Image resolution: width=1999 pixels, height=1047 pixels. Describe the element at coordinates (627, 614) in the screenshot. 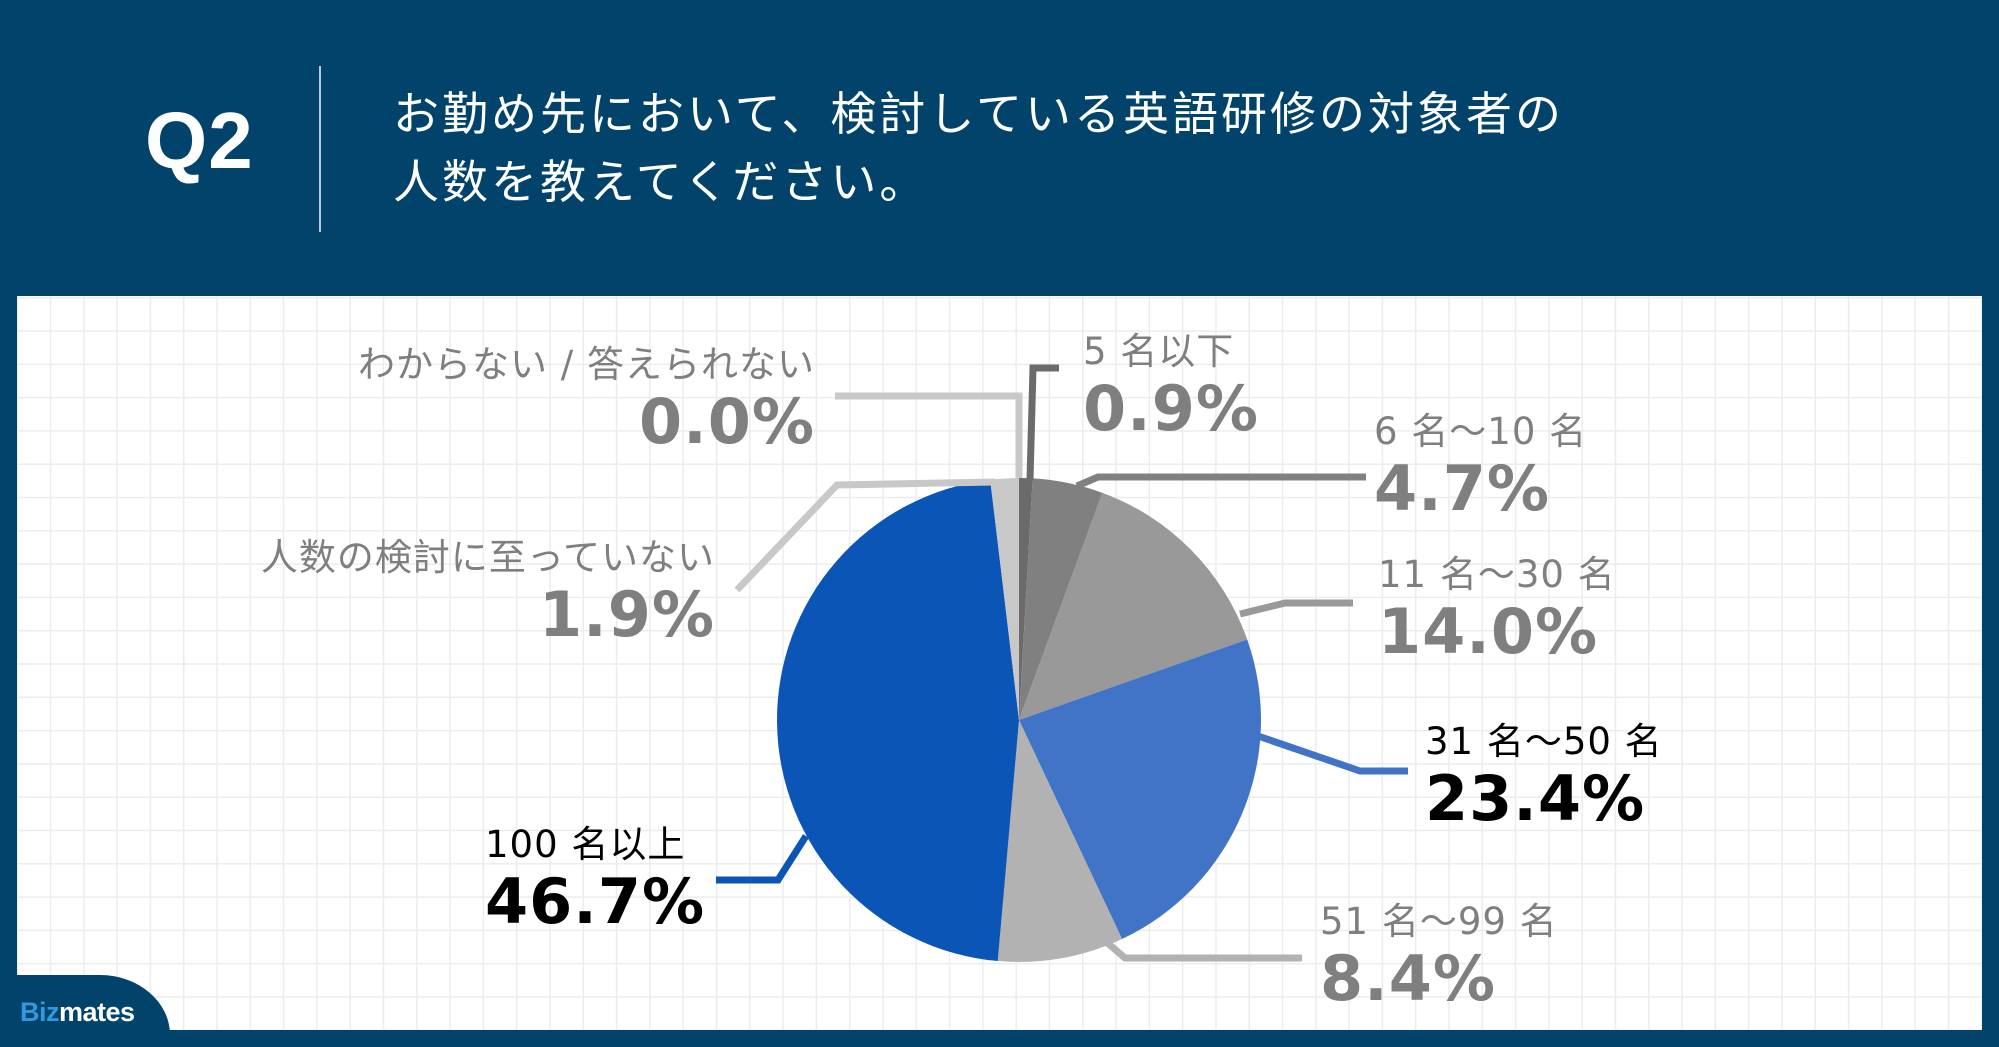

I see `label-percentage: 1.9%` at that location.